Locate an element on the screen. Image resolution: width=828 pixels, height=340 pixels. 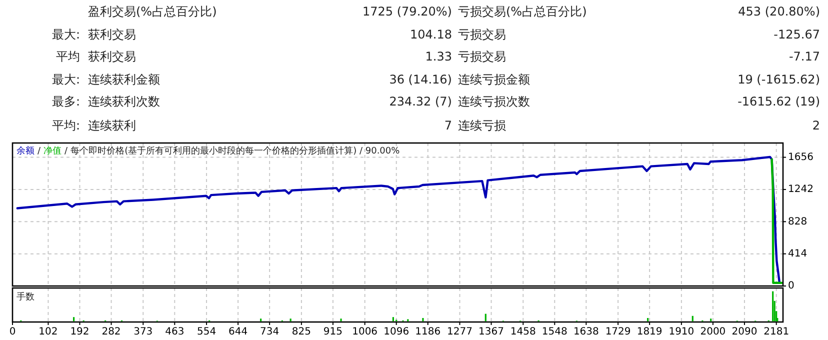
x-tick-label: 373 is located at coordinates (143, 332).